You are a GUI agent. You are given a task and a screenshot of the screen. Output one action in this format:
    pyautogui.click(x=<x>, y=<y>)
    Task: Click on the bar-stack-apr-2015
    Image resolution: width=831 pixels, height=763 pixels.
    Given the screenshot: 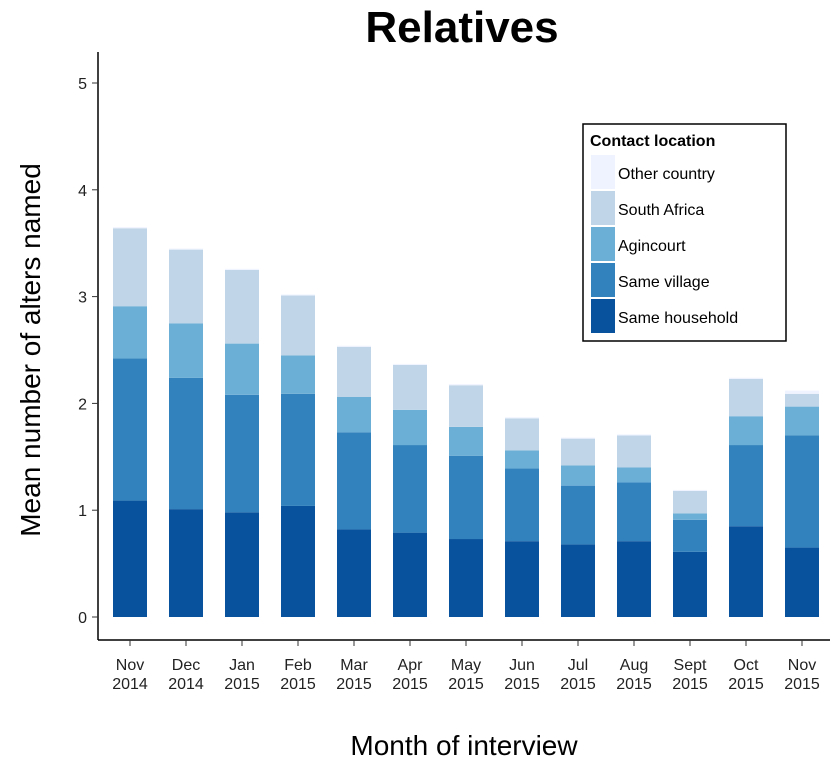 What is the action you would take?
    pyautogui.click(x=410, y=490)
    